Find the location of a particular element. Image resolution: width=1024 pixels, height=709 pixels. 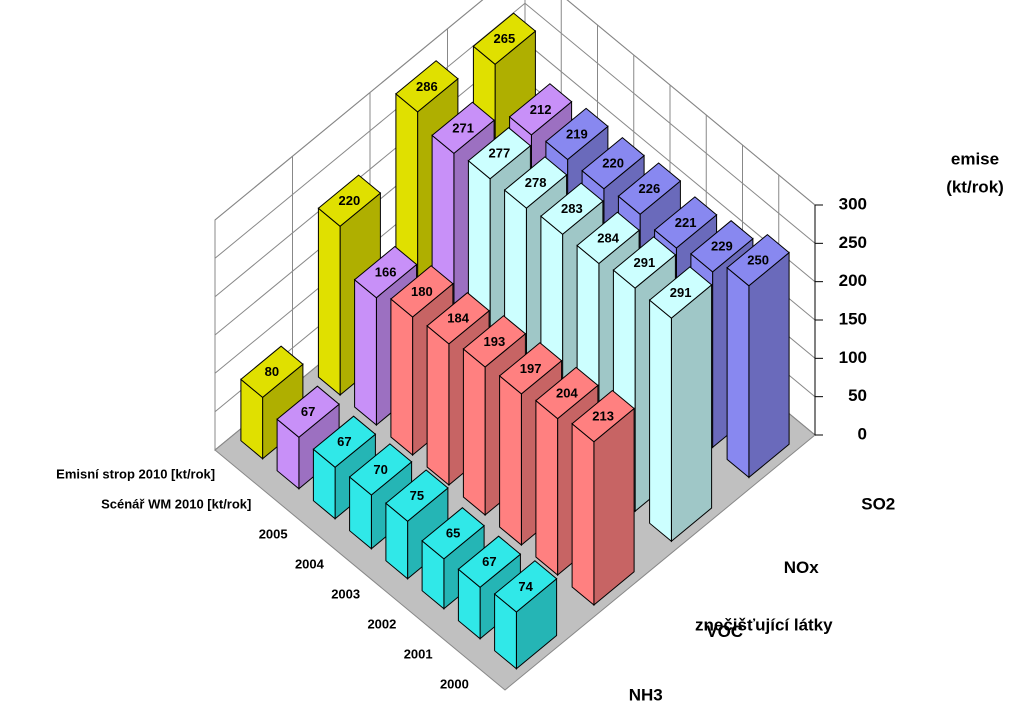

x-axis-title: znečišťující látky is located at coordinates (764, 624).